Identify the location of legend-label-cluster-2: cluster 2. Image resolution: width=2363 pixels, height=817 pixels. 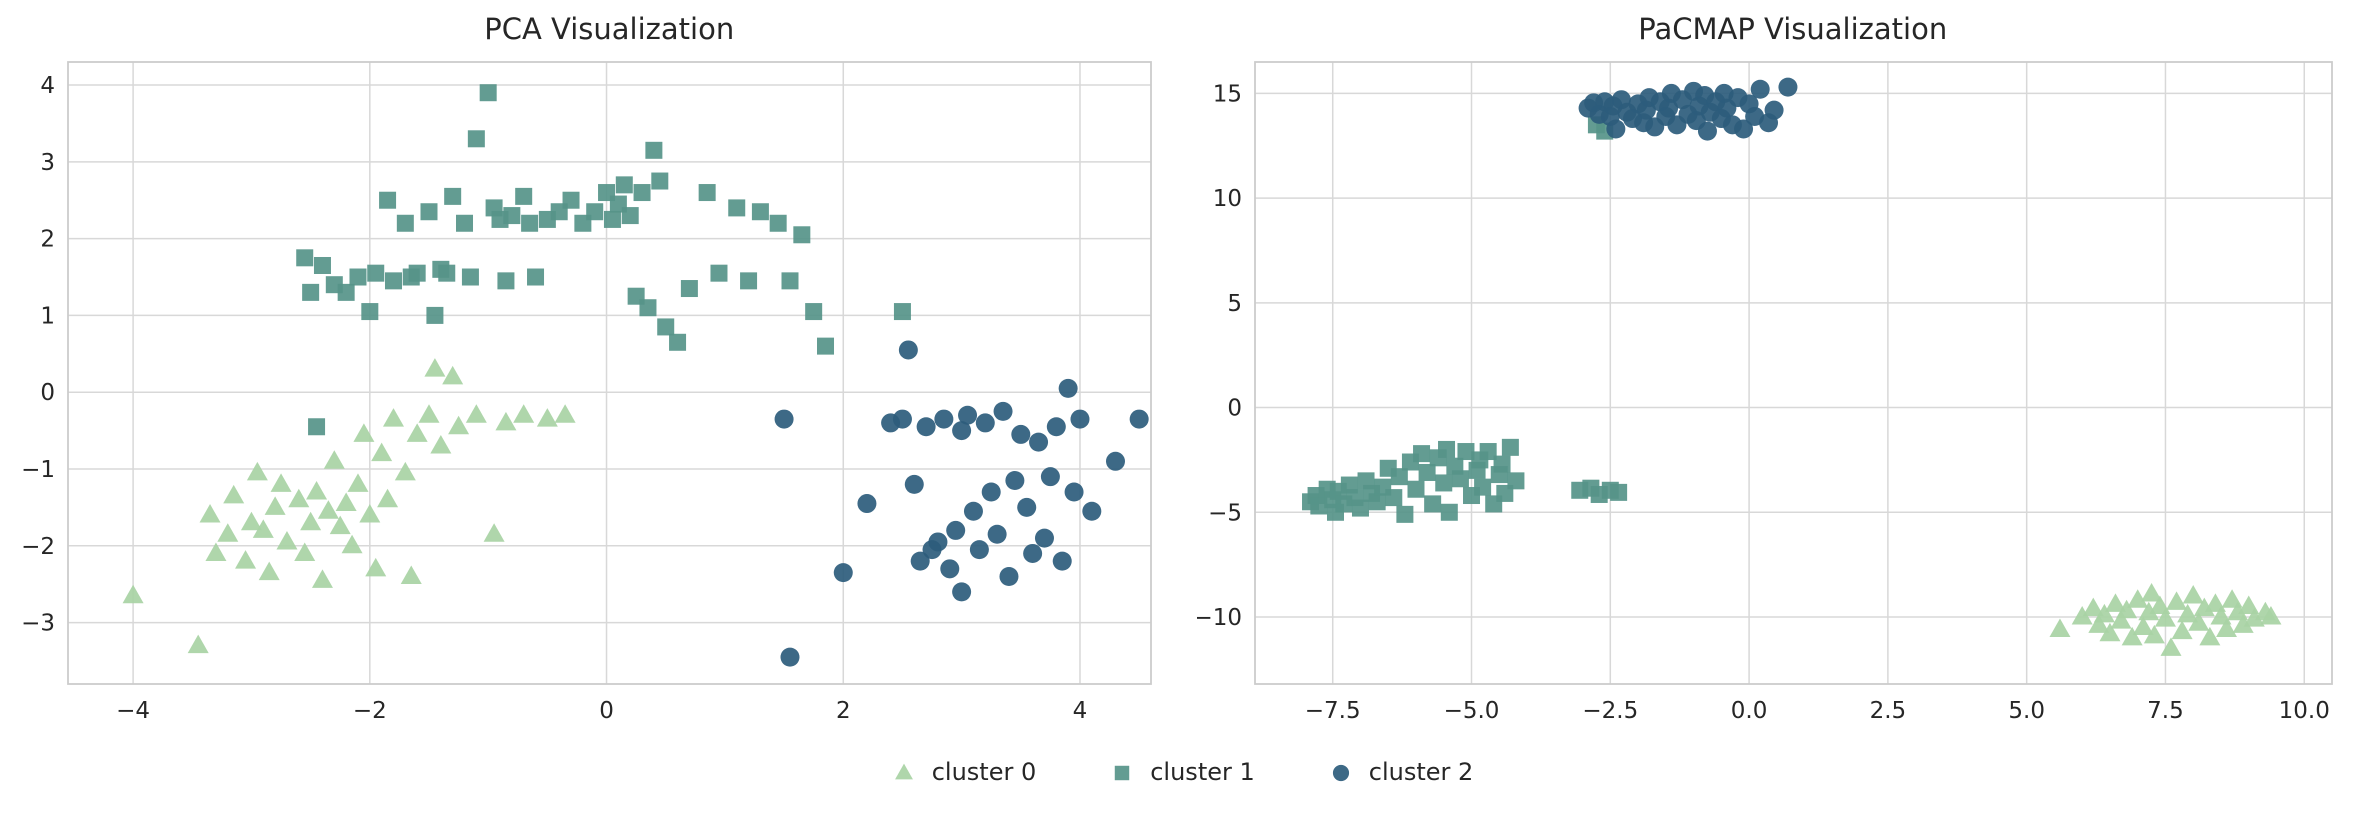
(1421, 771).